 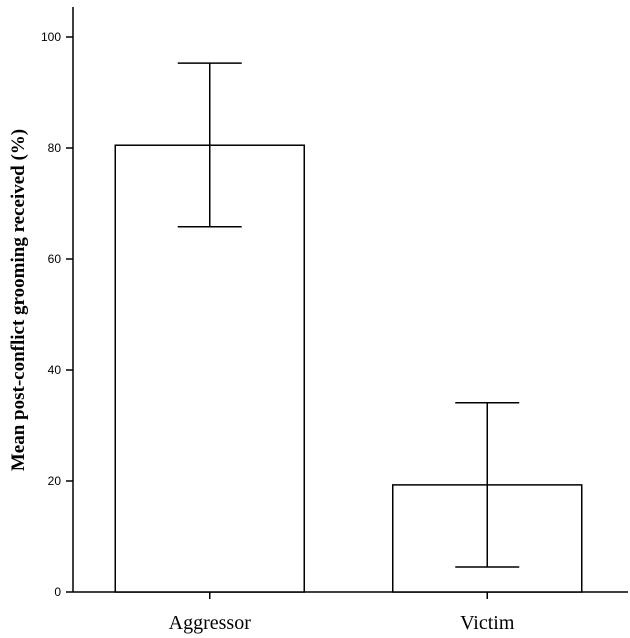 What do you see at coordinates (55, 148) in the screenshot?
I see `y-tick-label: 80` at bounding box center [55, 148].